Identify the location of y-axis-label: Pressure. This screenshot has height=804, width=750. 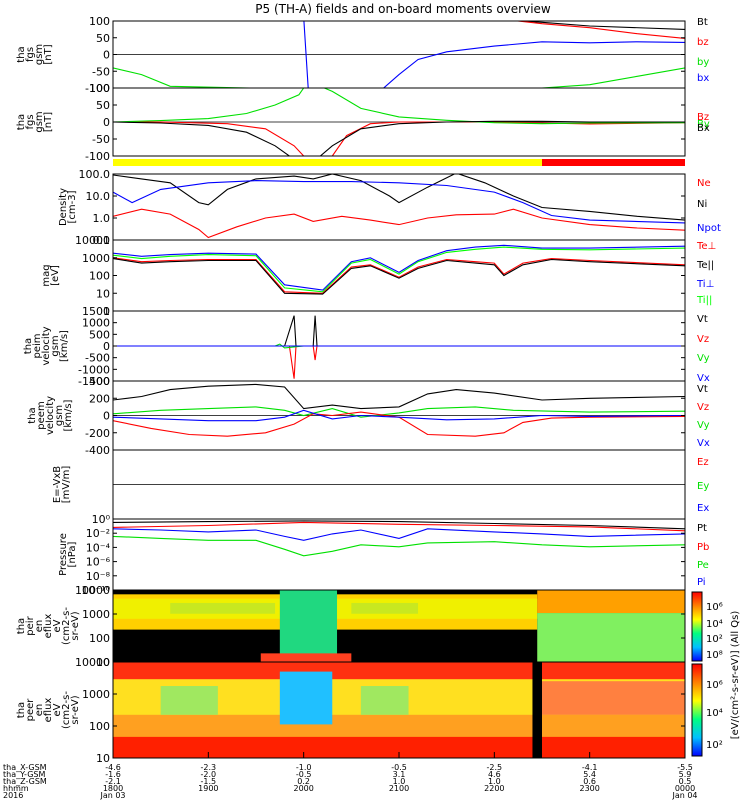
(63, 554).